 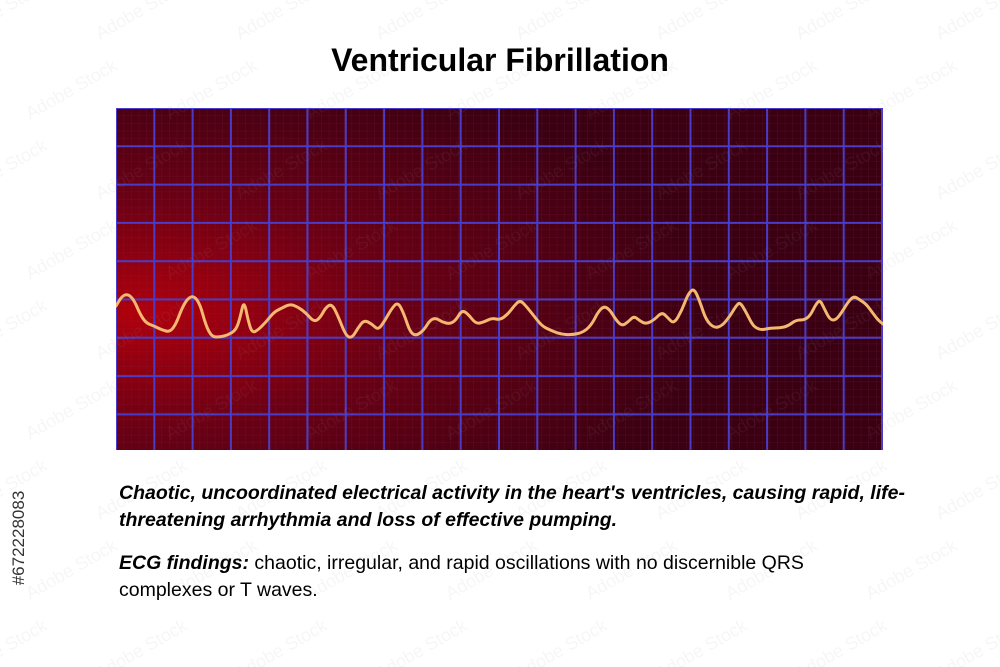 I want to click on stock-id-text: #672228083, so click(x=18, y=537).